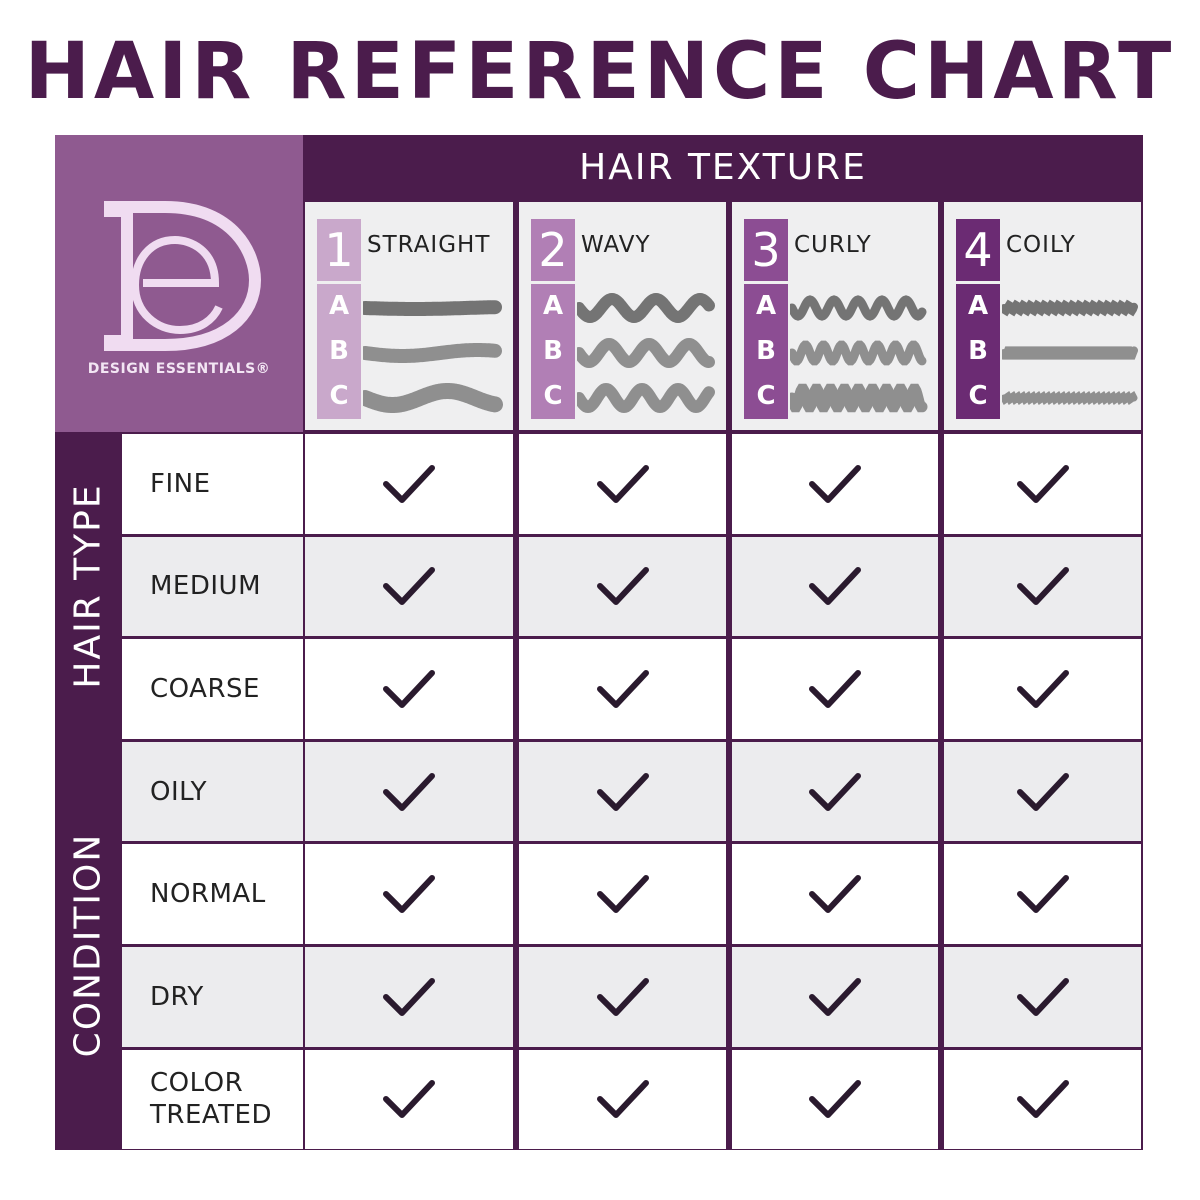  I want to click on section-label-condition: CONDITION, so click(87, 945).